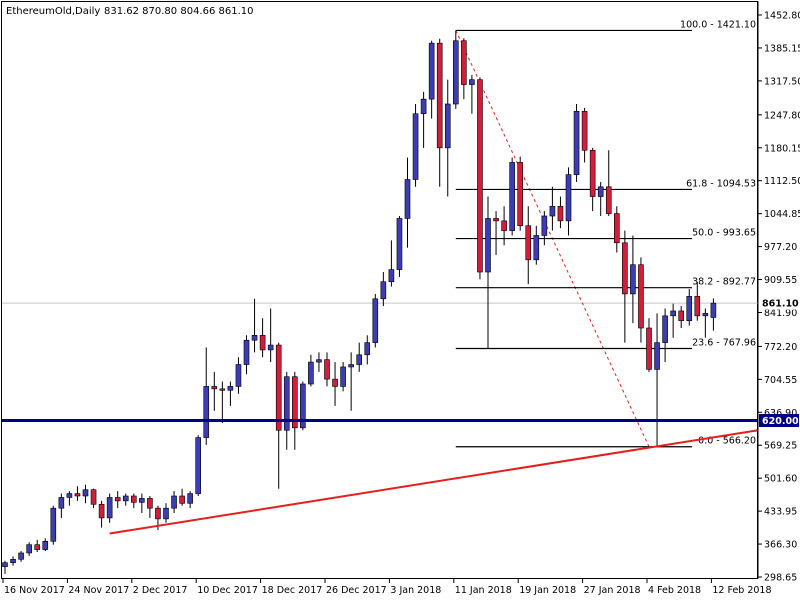 Image resolution: width=800 pixels, height=600 pixels. I want to click on y-axis-tick-label: 1112.50, so click(782, 181).